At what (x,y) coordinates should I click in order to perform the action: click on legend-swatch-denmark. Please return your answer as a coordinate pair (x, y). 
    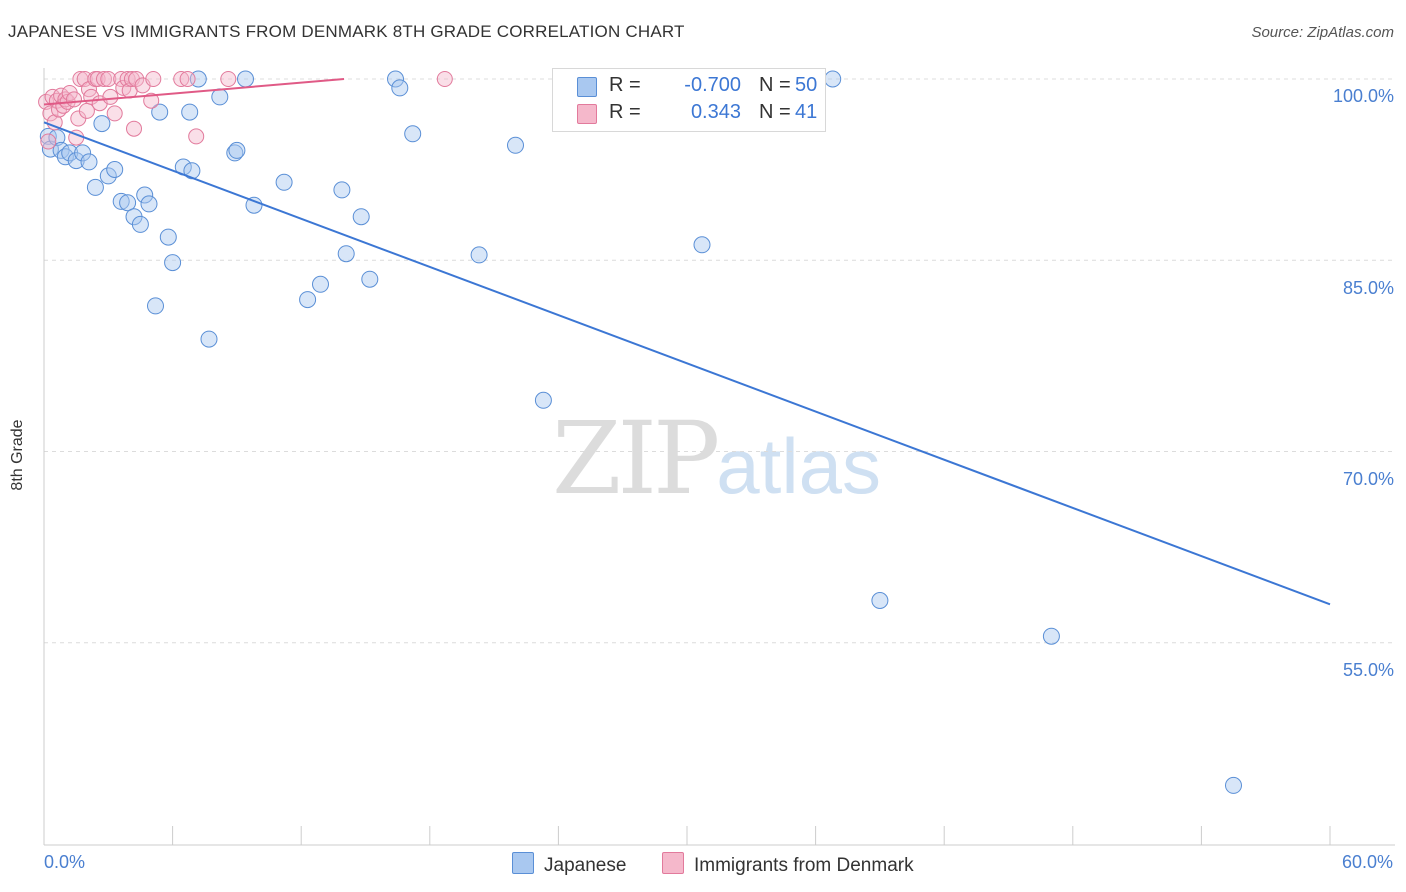
    Looking at the image, I should click on (673, 863).